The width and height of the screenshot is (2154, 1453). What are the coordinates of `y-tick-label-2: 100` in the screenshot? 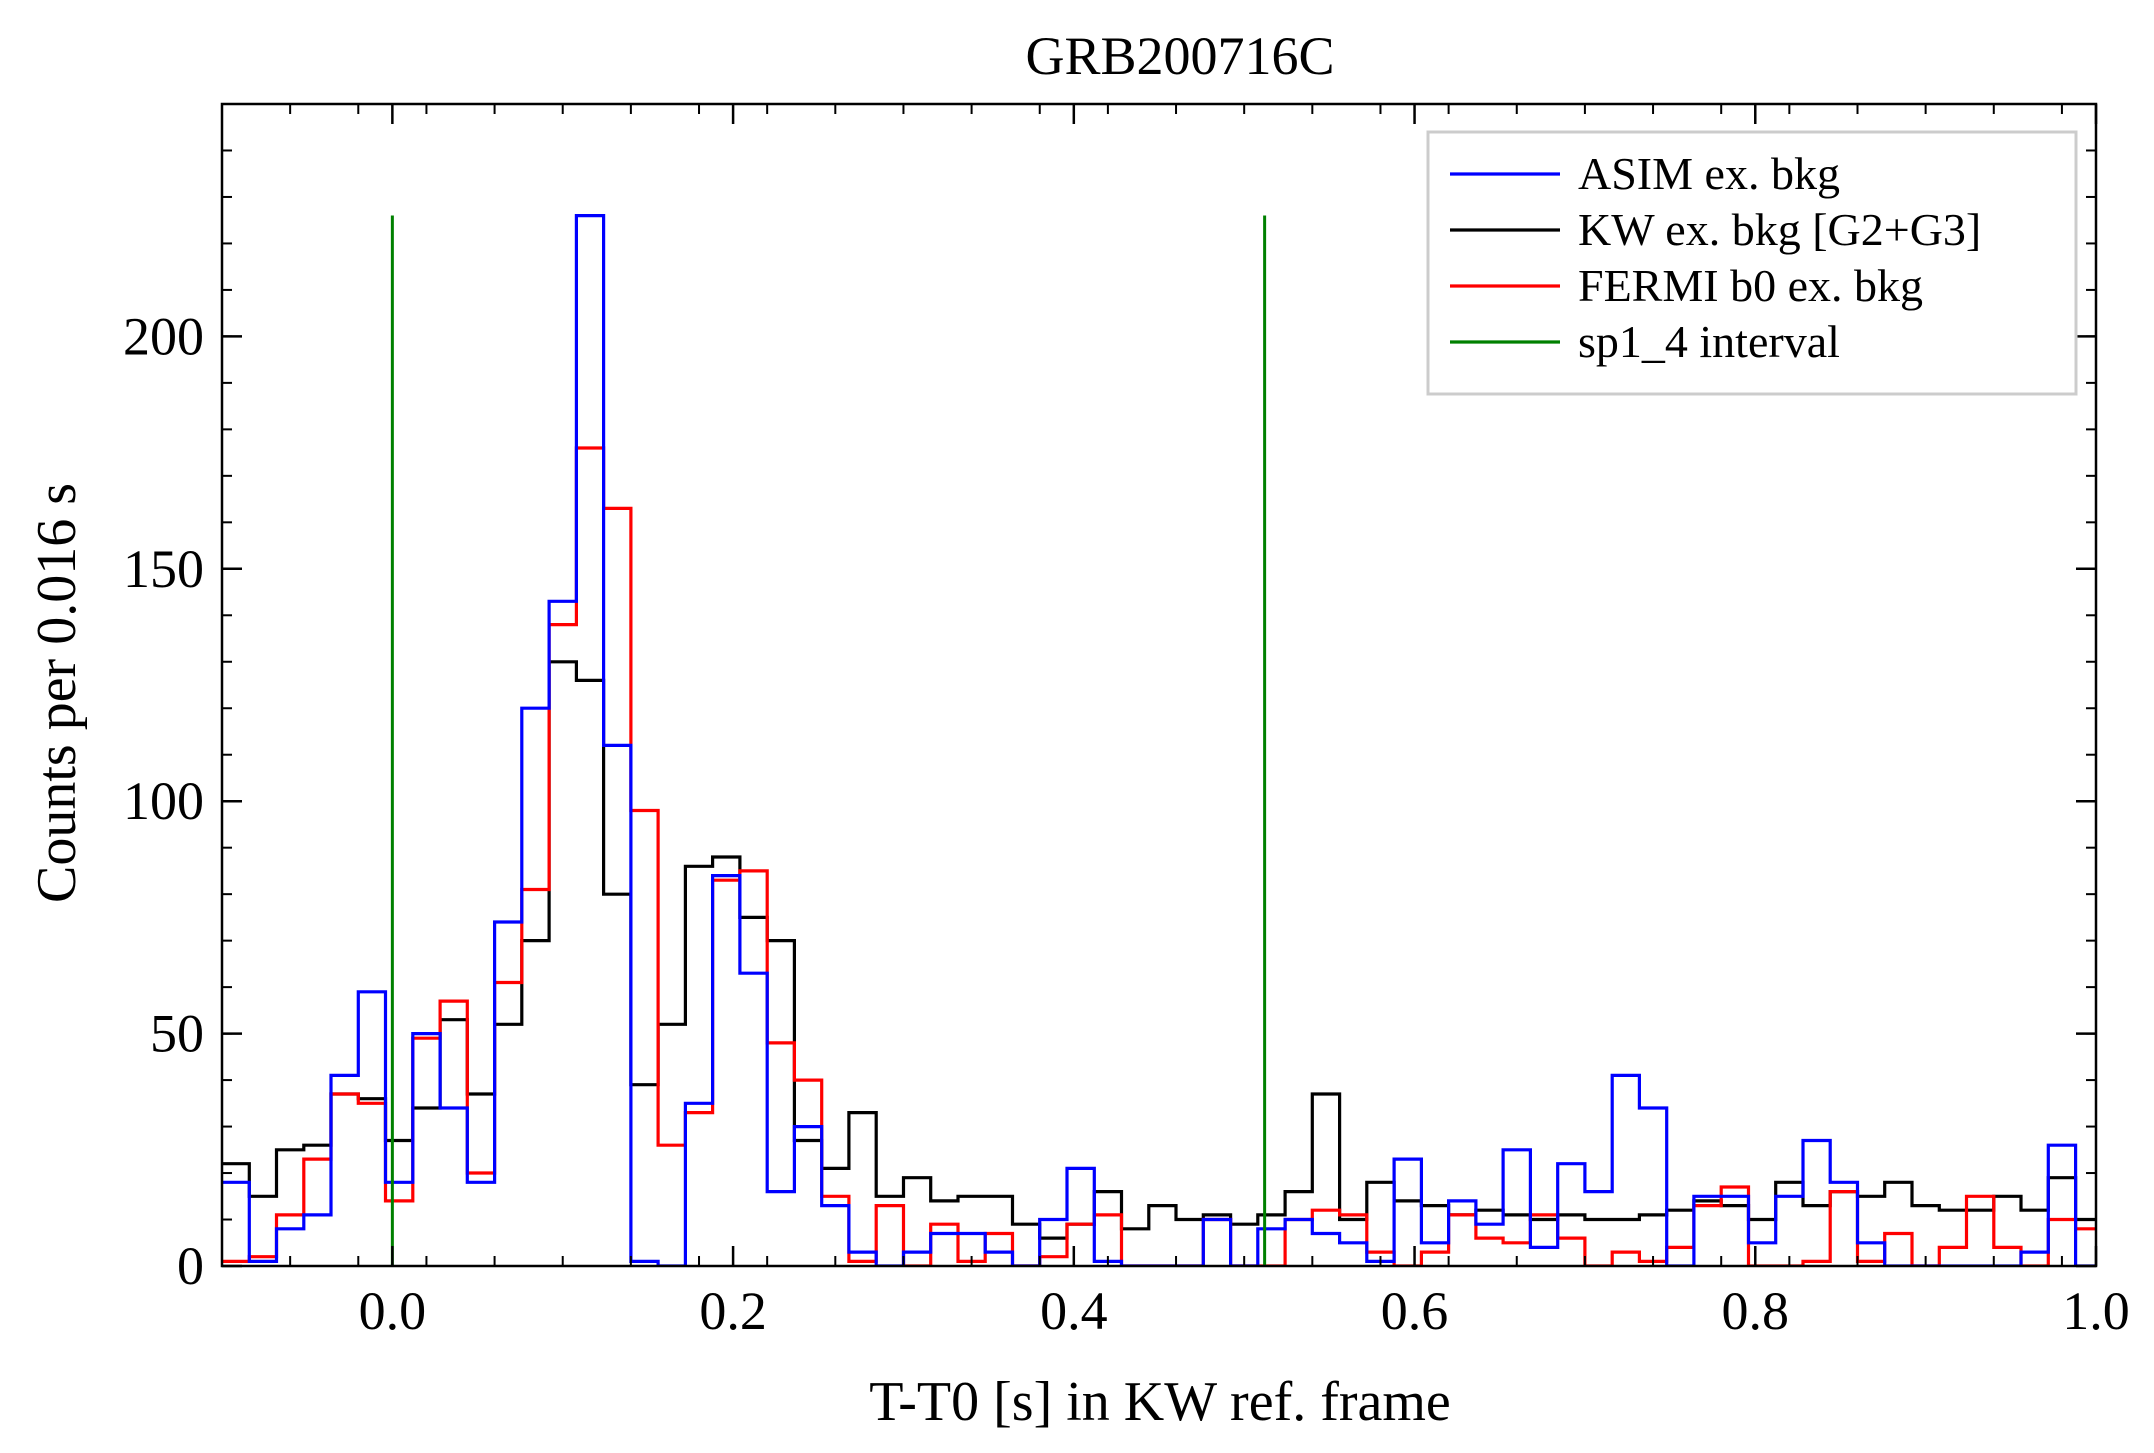 It's located at (163, 801).